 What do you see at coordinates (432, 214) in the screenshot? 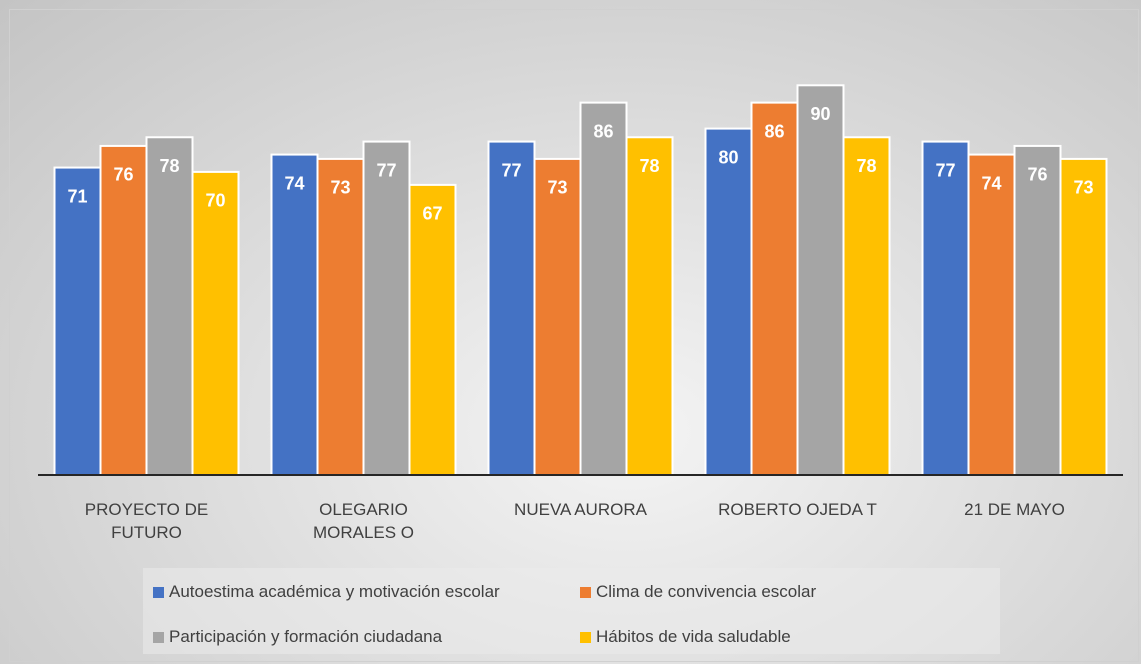
I see `value-label: 67` at bounding box center [432, 214].